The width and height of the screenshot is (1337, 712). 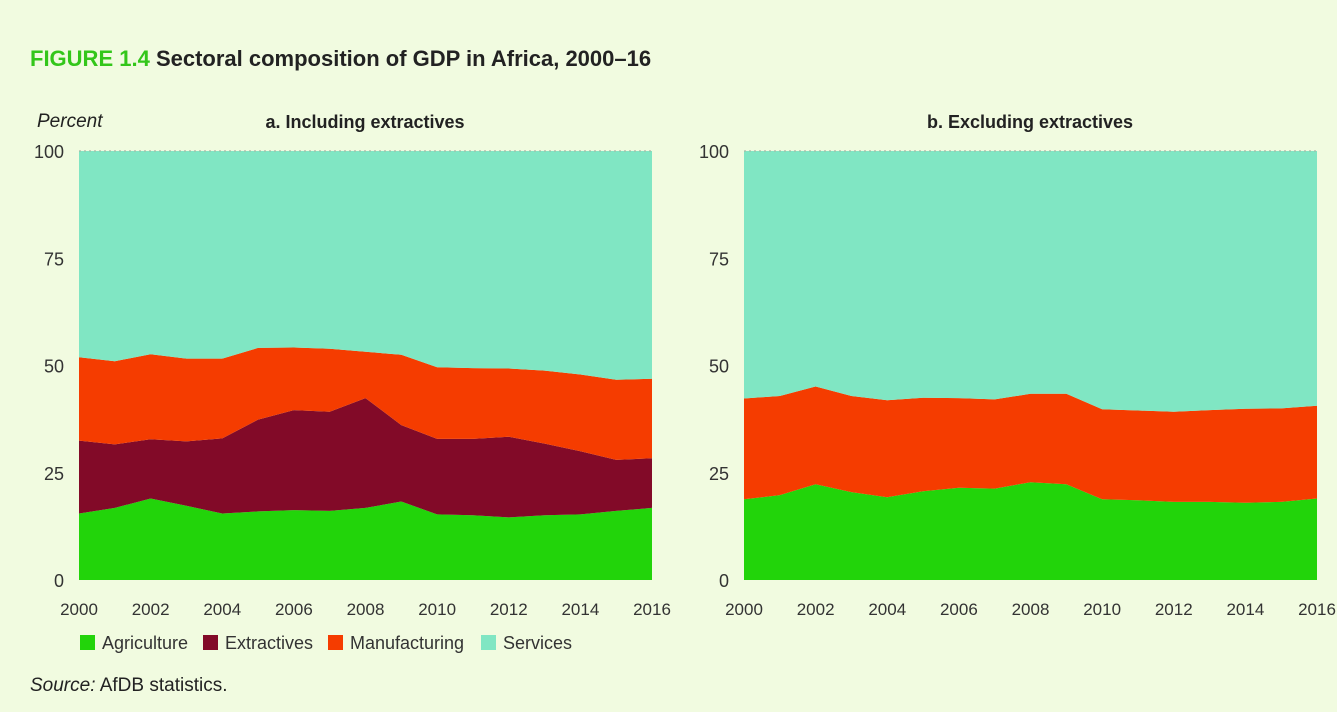 I want to click on area-services, so click(x=365, y=265).